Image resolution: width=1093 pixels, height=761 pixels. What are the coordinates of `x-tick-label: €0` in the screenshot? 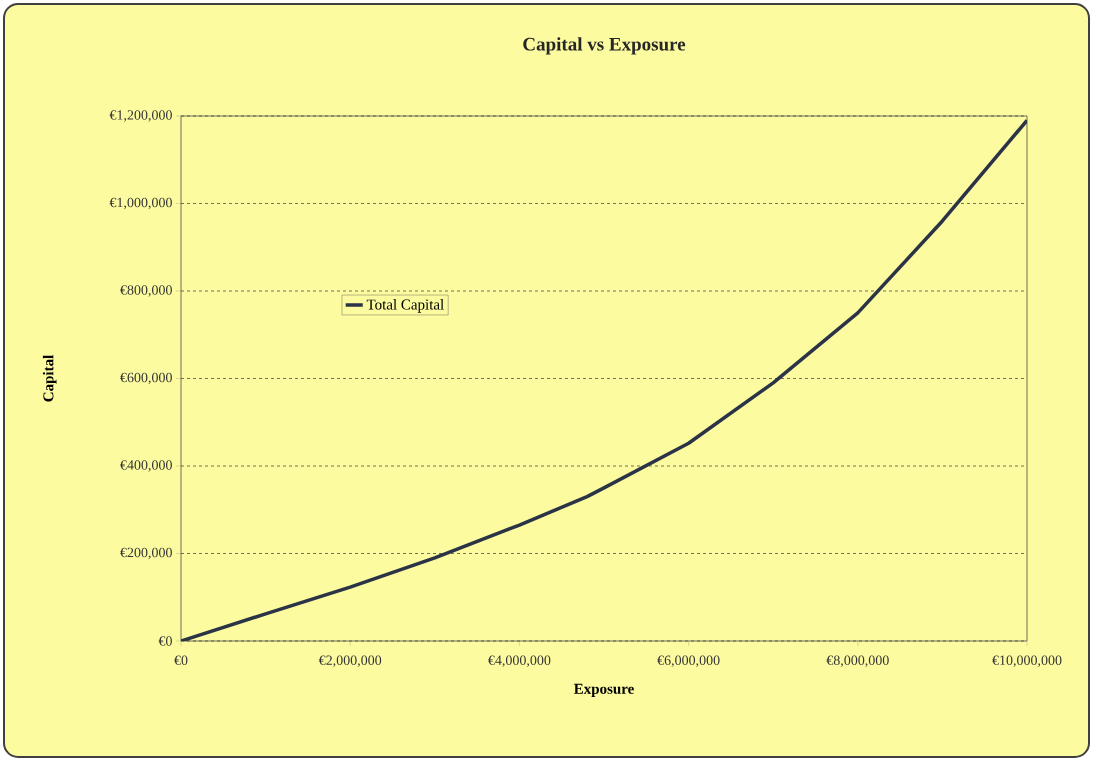 It's located at (181, 660).